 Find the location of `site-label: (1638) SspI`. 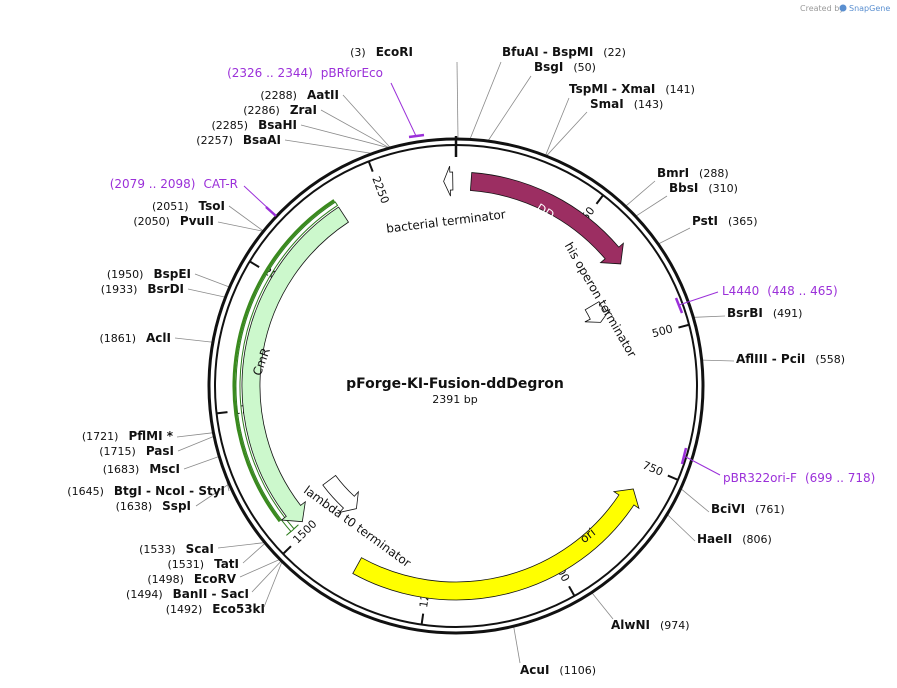

site-label: (1638) SspI is located at coordinates (153, 506).